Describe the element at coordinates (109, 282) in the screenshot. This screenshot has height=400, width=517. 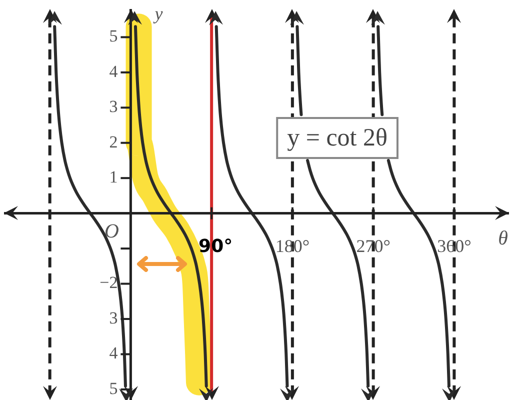
I see `y-tick-label: −2` at that location.